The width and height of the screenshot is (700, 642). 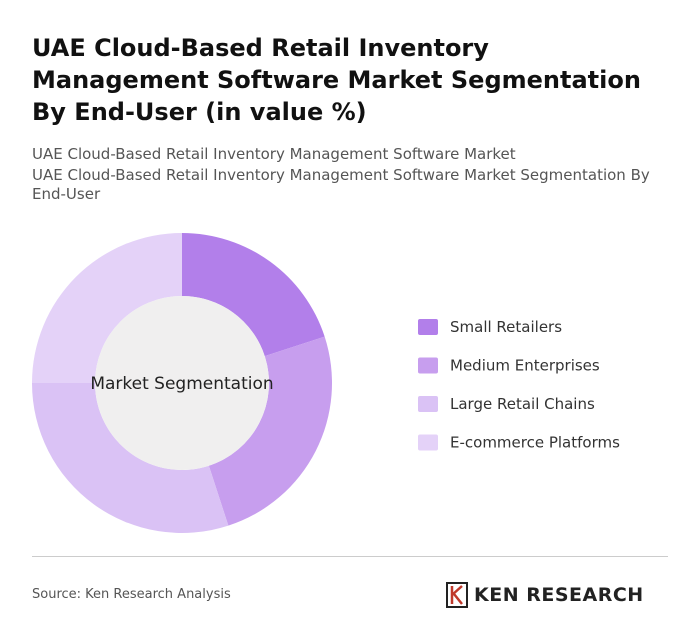 What do you see at coordinates (457, 595) in the screenshot?
I see `logo-icon` at bounding box center [457, 595].